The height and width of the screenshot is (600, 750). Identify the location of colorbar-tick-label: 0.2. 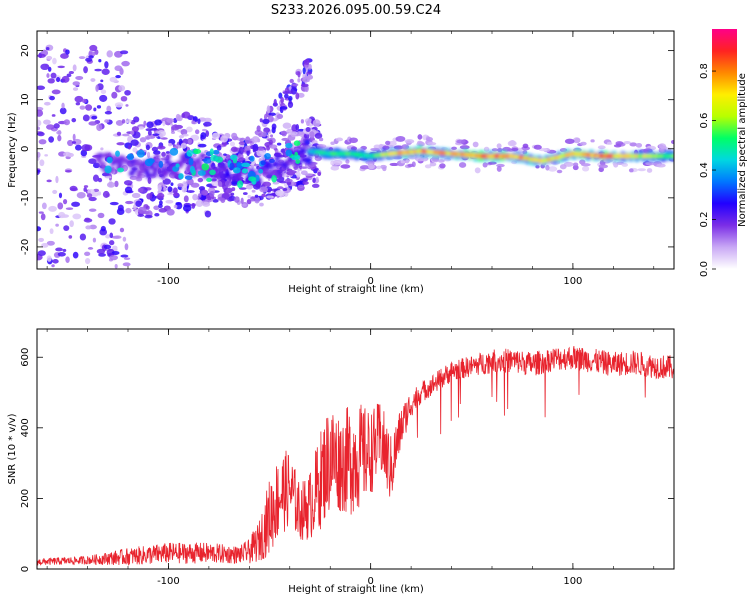
(704, 220).